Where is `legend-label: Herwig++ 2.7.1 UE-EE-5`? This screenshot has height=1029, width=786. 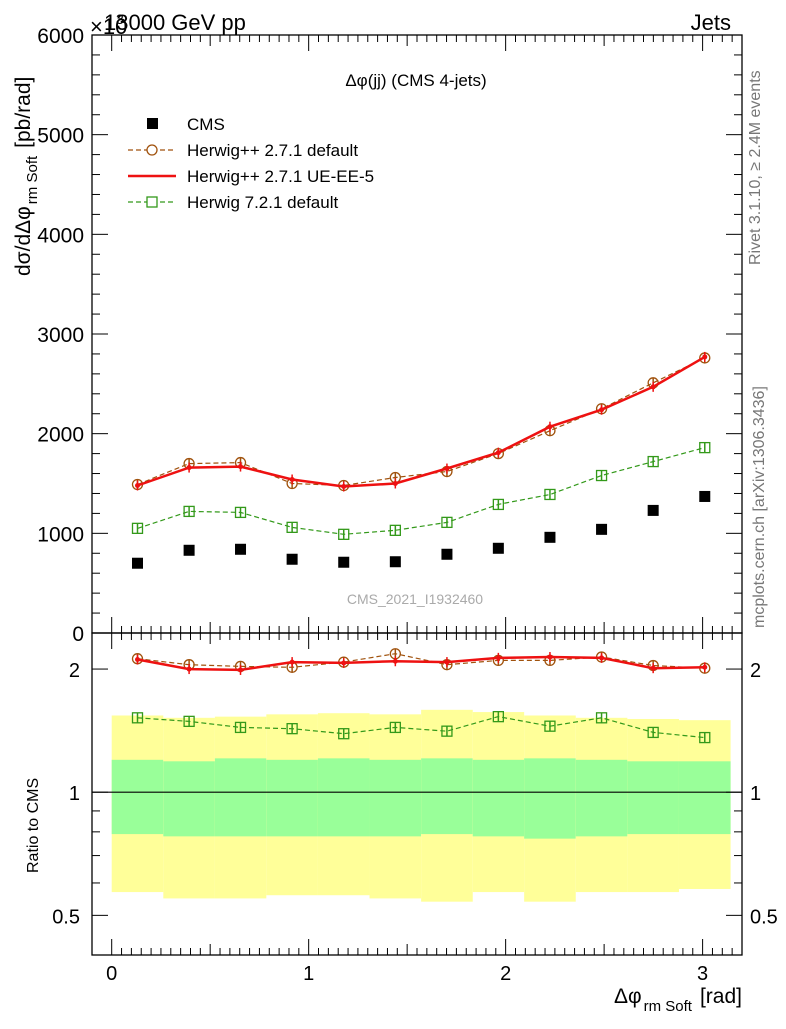 legend-label: Herwig++ 2.7.1 UE-EE-5 is located at coordinates (280, 176).